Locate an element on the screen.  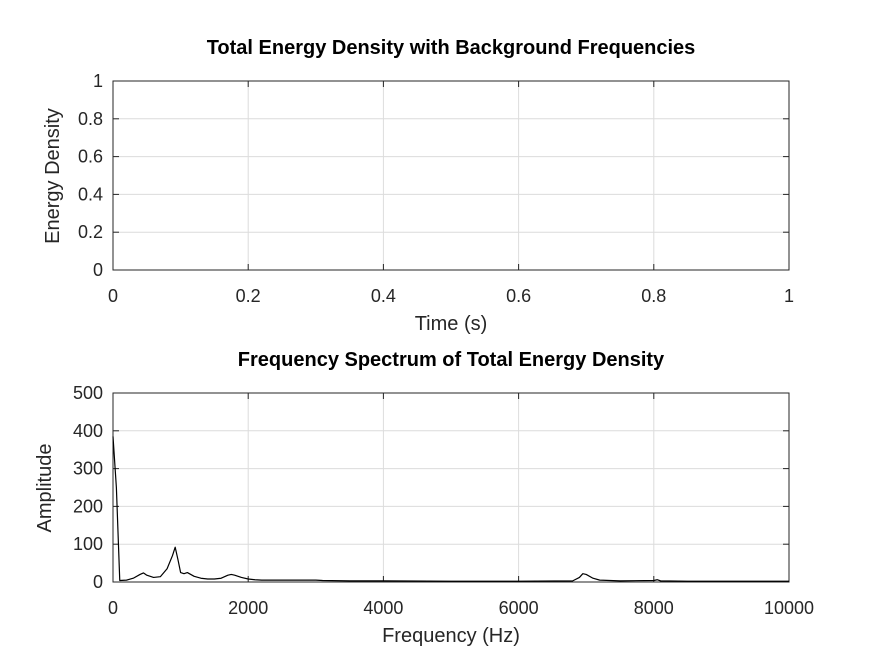
energy-density-y-tick-label: 0.2 is located at coordinates (90, 232).